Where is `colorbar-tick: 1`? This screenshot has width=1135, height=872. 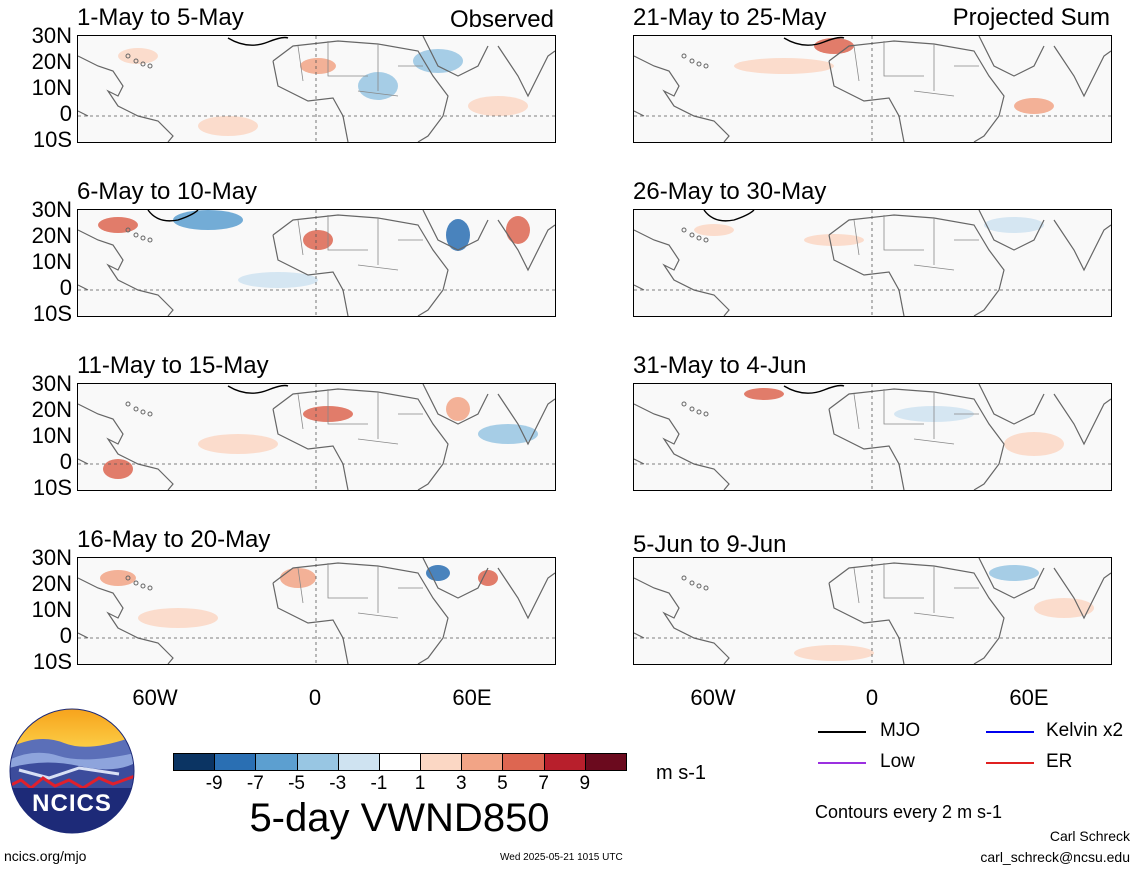
colorbar-tick: 1 is located at coordinates (420, 783).